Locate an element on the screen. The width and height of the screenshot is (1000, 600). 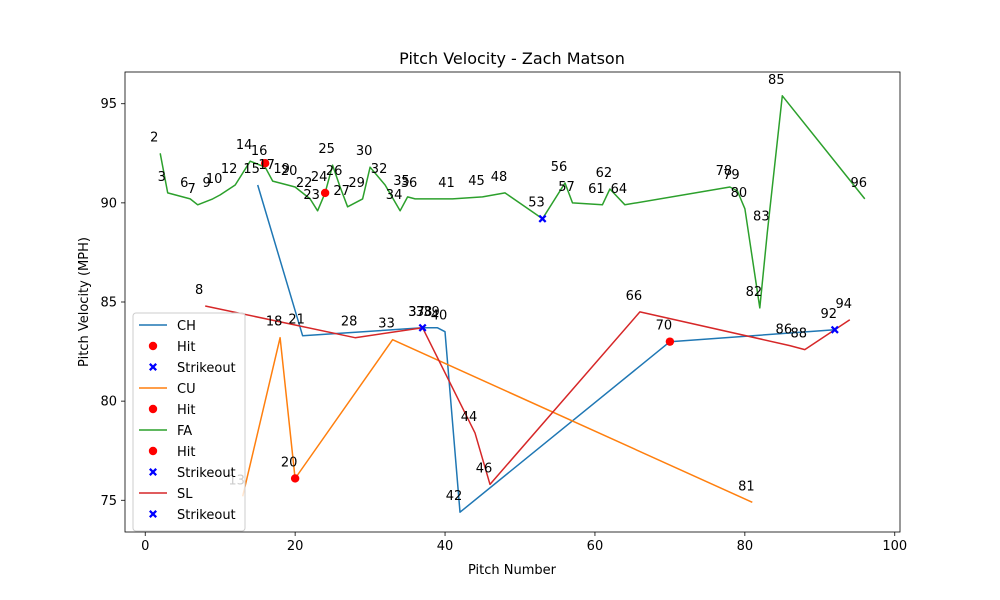
legend-label: CU is located at coordinates (186, 389).